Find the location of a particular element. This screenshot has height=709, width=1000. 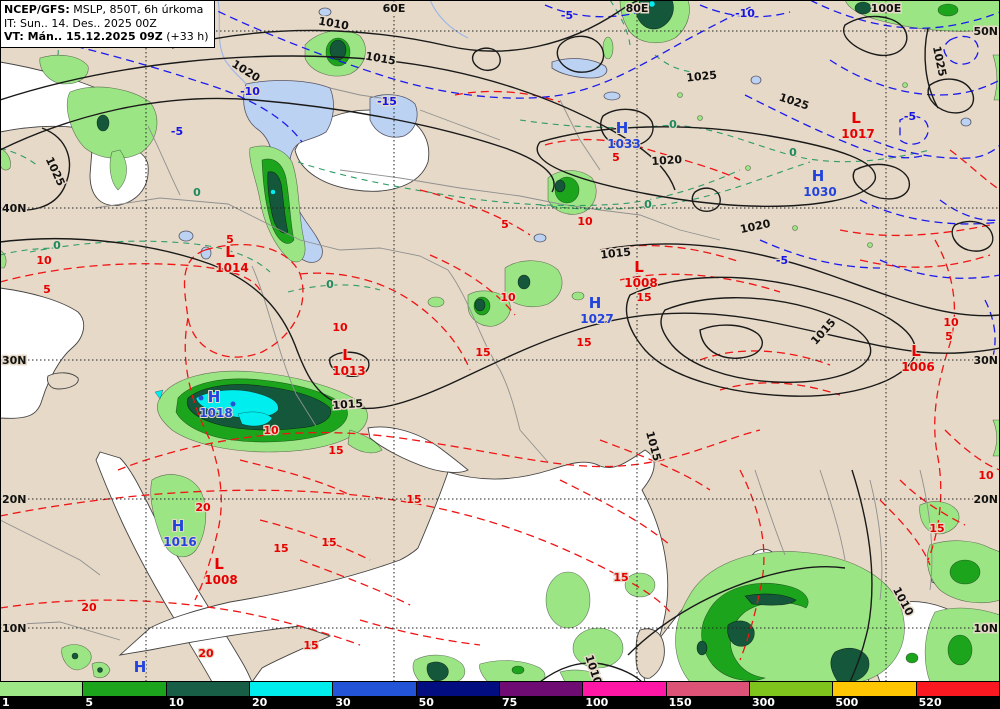

colorbar-value-label: 10 is located at coordinates (176, 702).